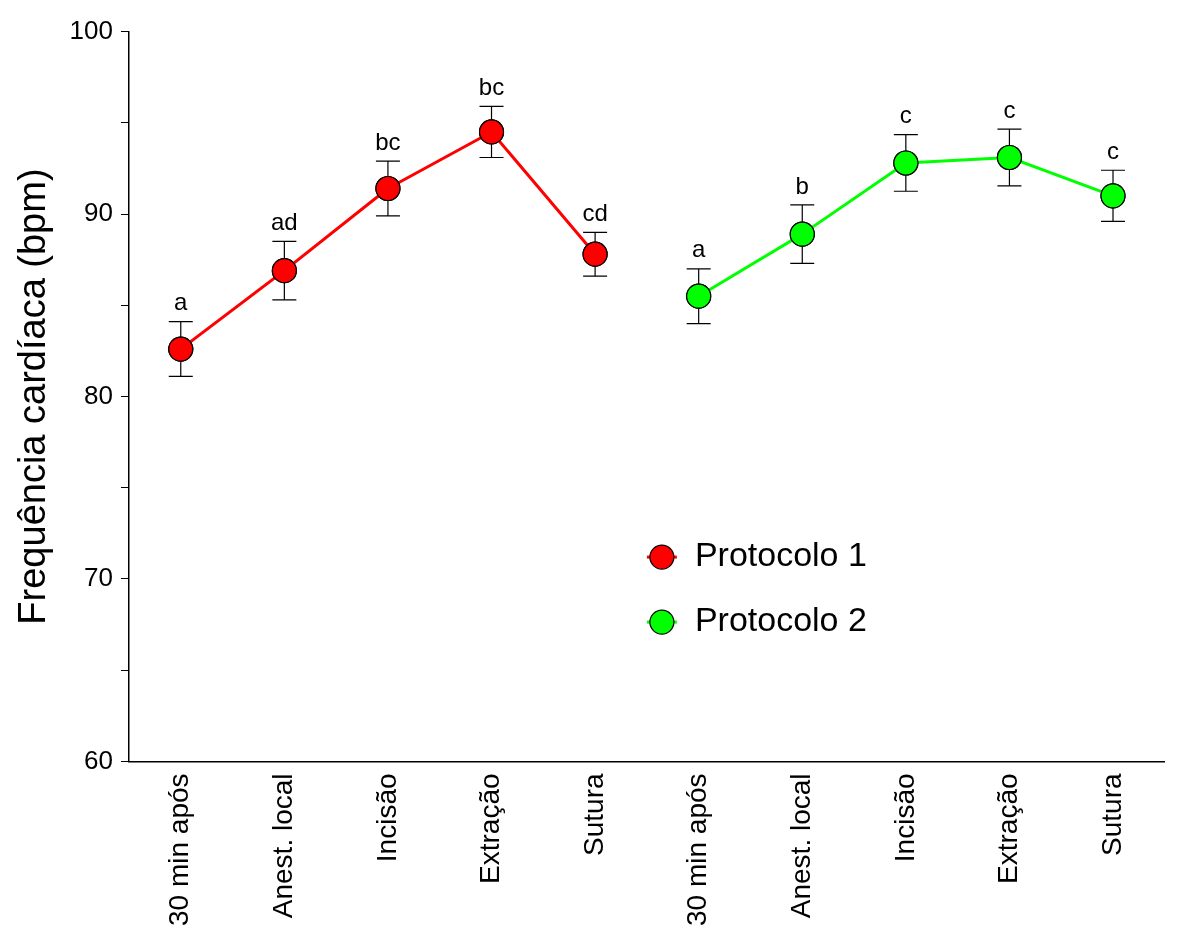 Image resolution: width=1188 pixels, height=949 pixels. What do you see at coordinates (595, 212) in the screenshot?
I see `data-label: cd` at bounding box center [595, 212].